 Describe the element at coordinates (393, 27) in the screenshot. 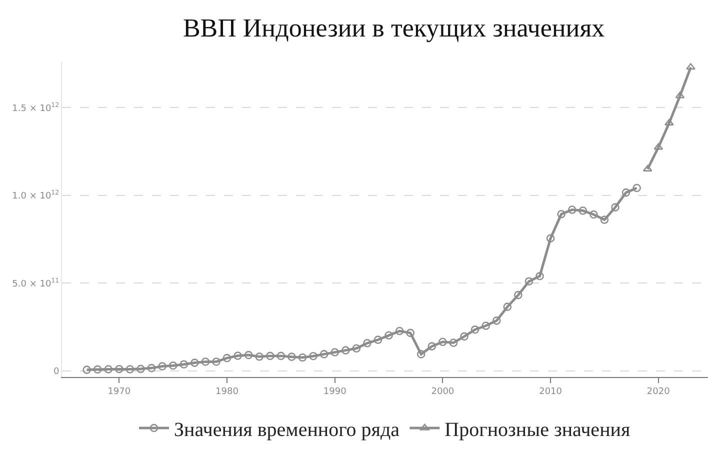

I see `chart-title: ВВП Индонезии в текущих значениях` at that location.